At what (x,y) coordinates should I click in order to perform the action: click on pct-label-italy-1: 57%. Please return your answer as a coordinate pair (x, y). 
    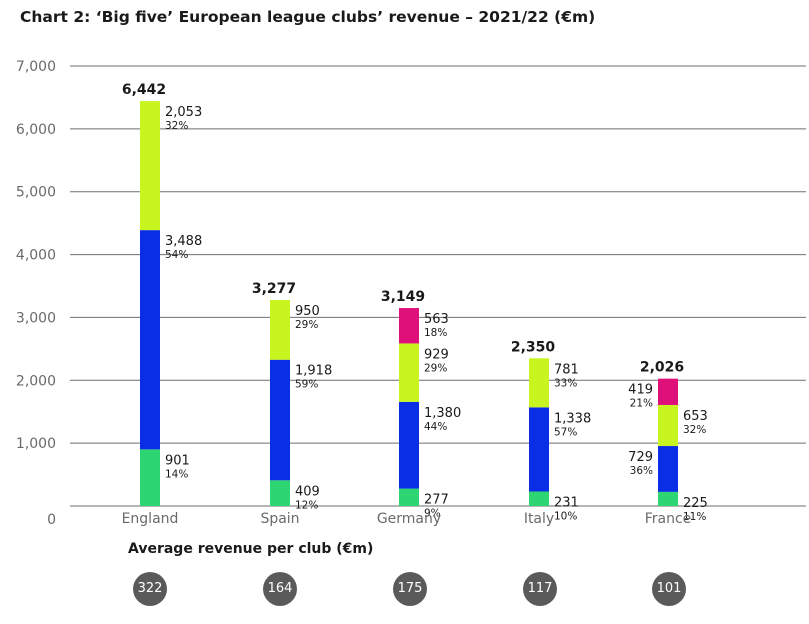
    Looking at the image, I should click on (565, 432).